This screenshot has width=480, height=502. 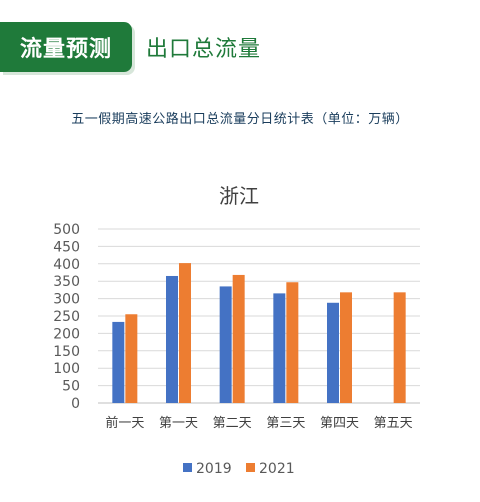 What do you see at coordinates (232, 423) in the screenshot?
I see `x-category-label: 第二天` at bounding box center [232, 423].